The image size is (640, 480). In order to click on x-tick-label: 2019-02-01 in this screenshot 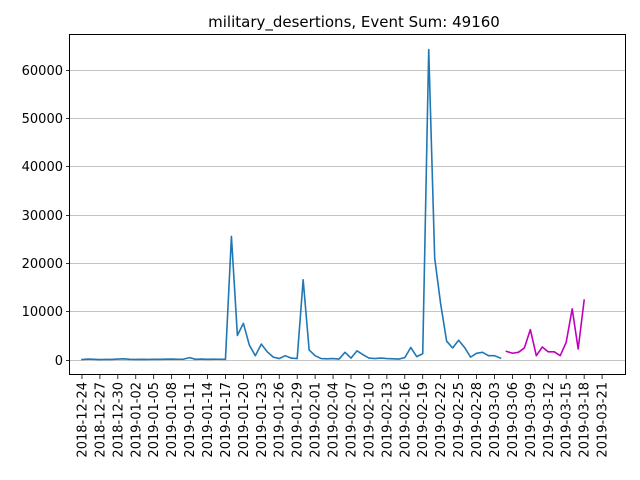, I will do `click(316, 420)`.